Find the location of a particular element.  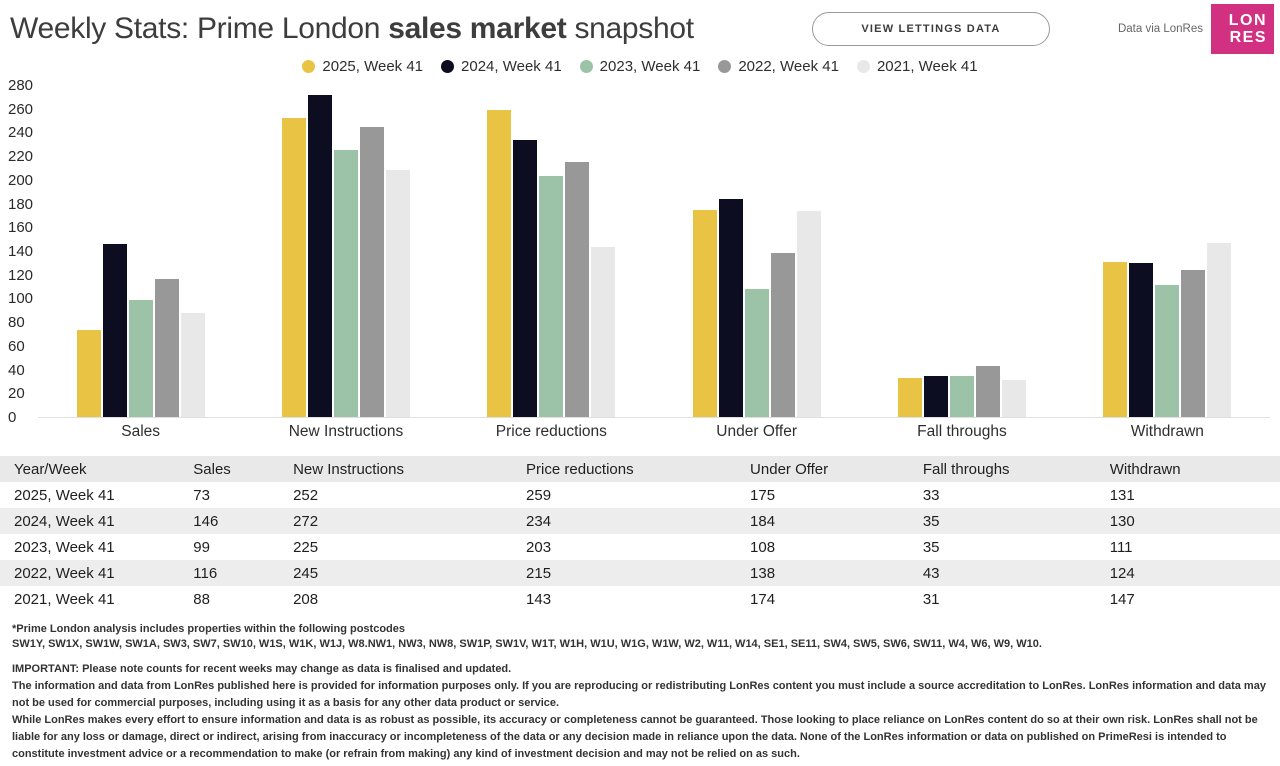

y-axis-tick-0: 0 is located at coordinates (12, 417).